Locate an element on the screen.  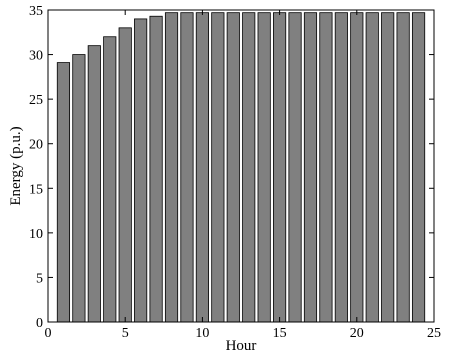
x-tick-label: 5 is located at coordinates (125, 333).